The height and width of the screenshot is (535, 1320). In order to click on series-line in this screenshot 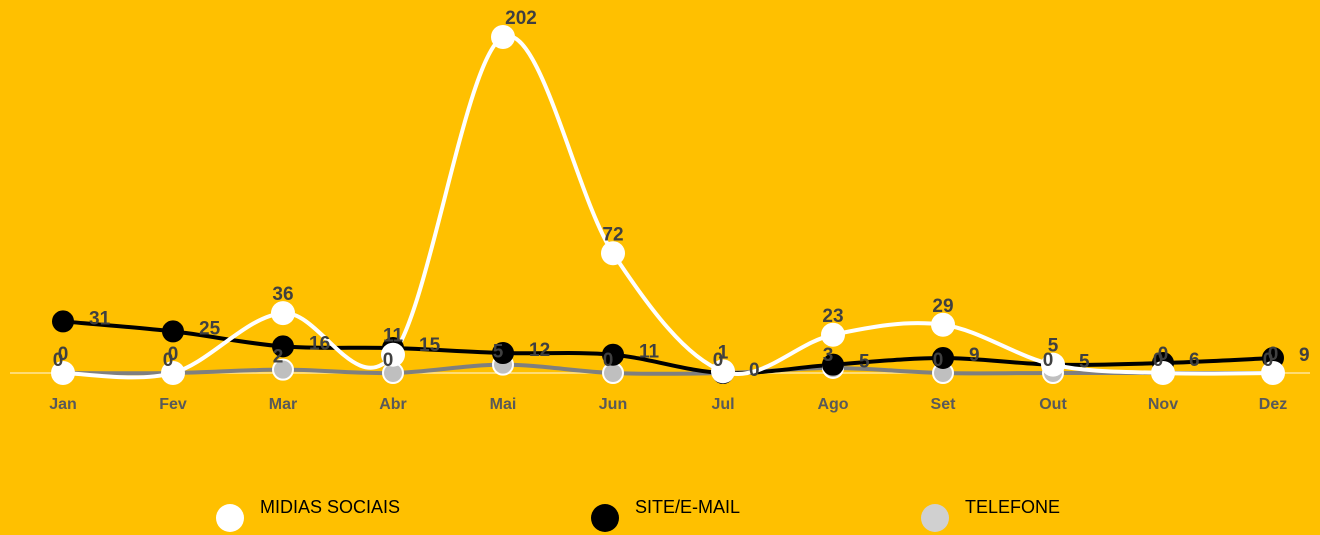, I will do `click(667, 369)`.